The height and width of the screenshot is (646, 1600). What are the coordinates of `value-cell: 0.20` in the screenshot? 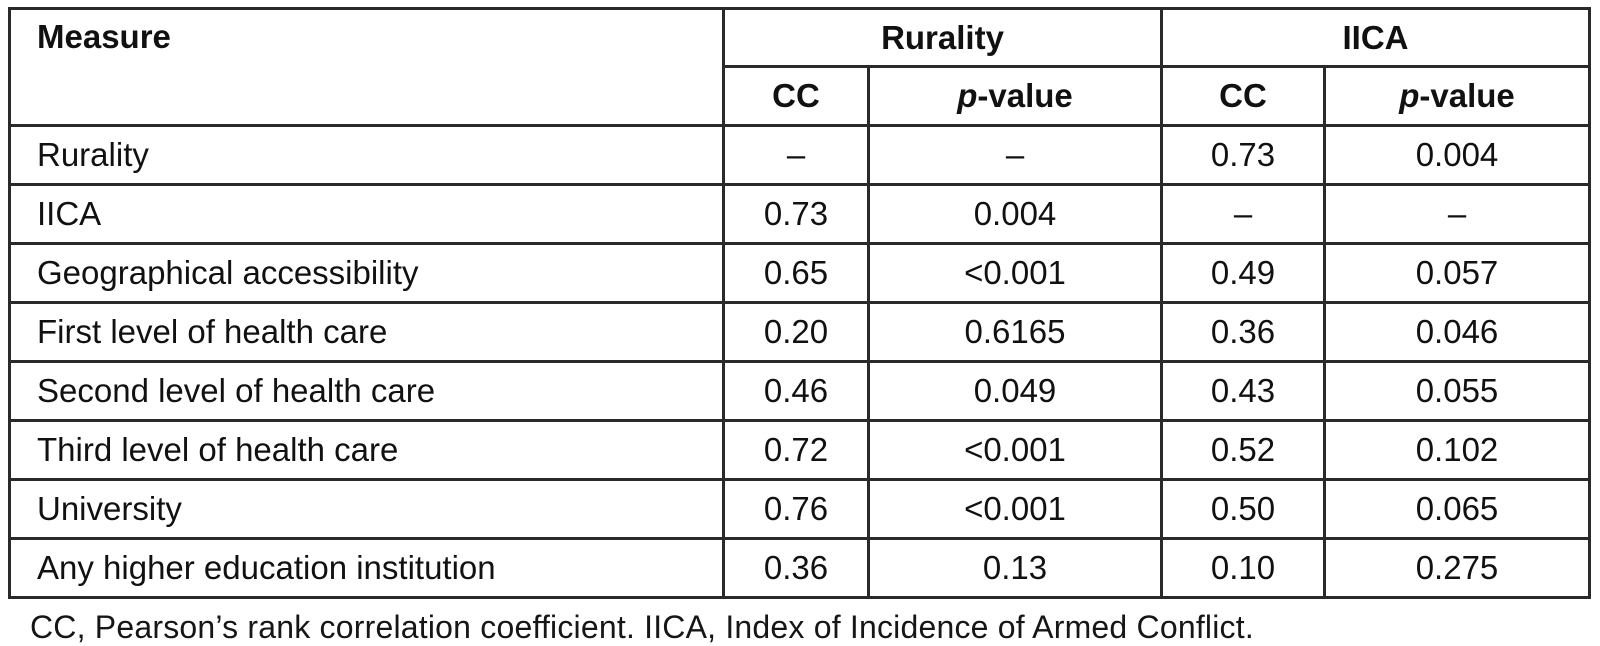 It's located at (796, 332).